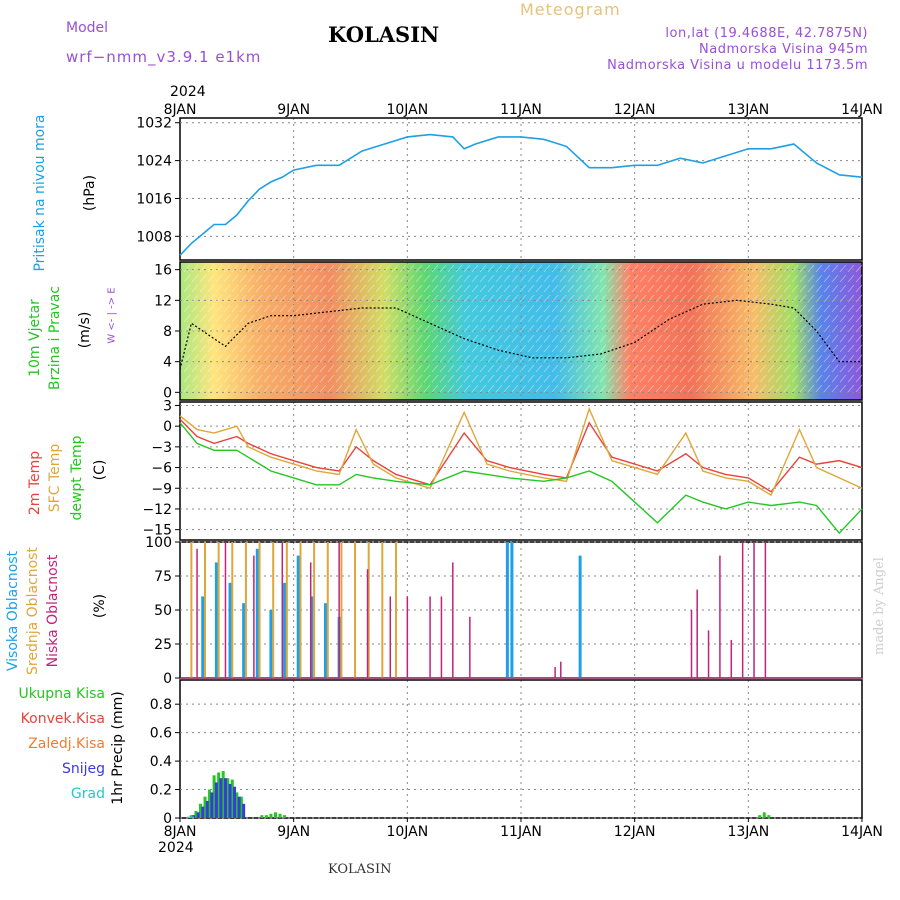 This screenshot has width=900, height=900. What do you see at coordinates (167, 363) in the screenshot?
I see `y-tick-label: 4` at bounding box center [167, 363].